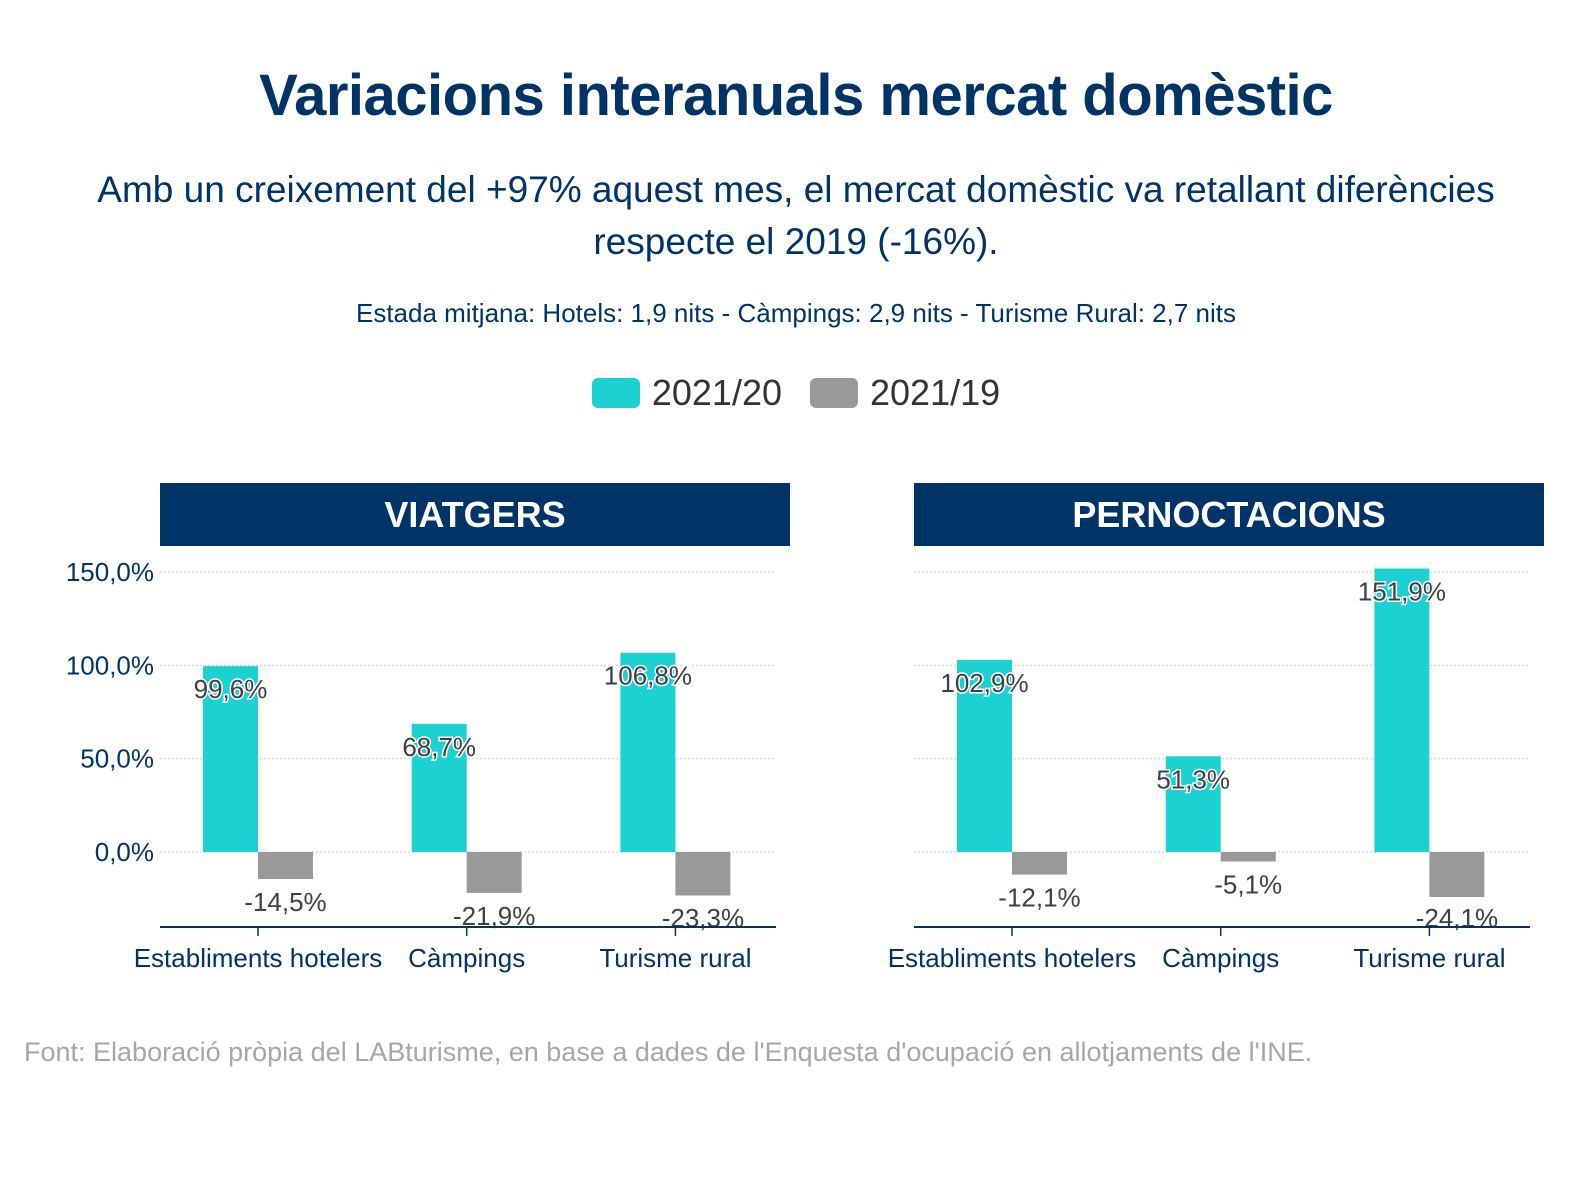  Describe the element at coordinates (285, 902) in the screenshot. I see `data-label: -14,5%` at that location.